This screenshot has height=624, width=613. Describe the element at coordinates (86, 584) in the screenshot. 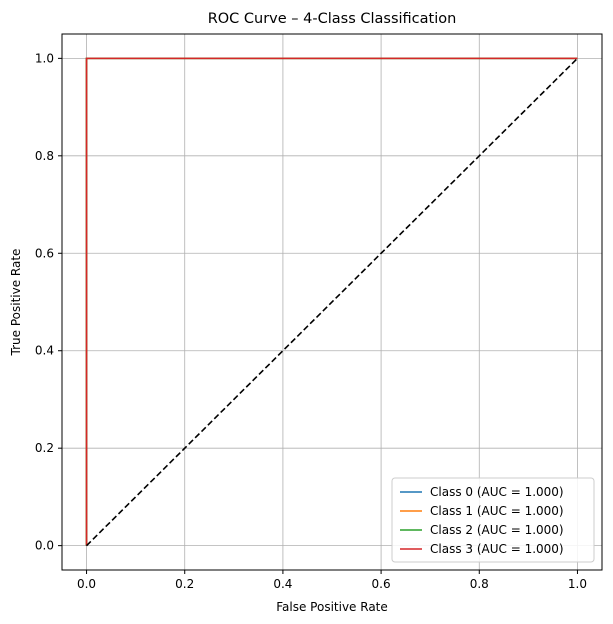

I see `x-tick-label-0: 0.0` at that location.